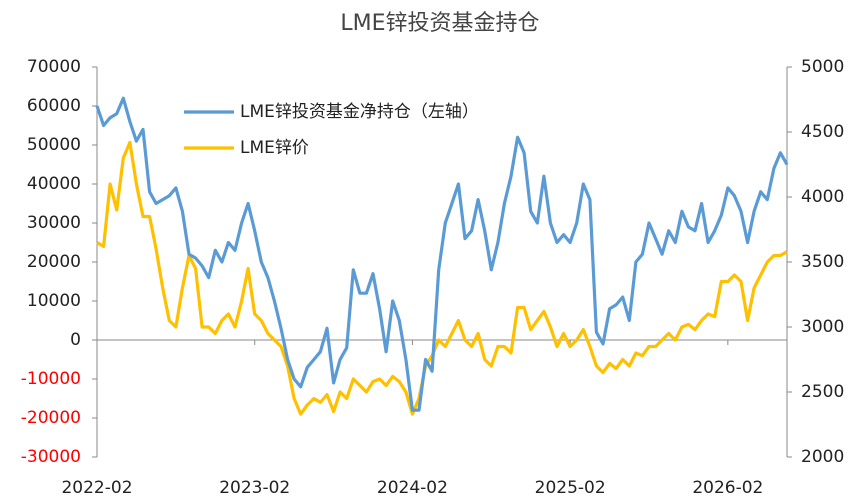  I want to click on y2-tick-label: 2000, so click(822, 457).